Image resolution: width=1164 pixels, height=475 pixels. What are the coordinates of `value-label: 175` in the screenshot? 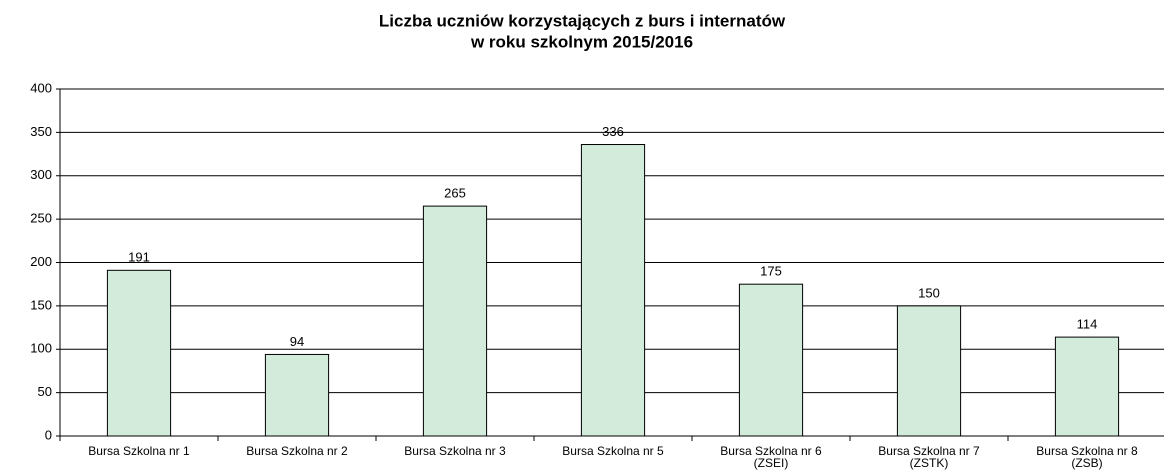 It's located at (771, 271).